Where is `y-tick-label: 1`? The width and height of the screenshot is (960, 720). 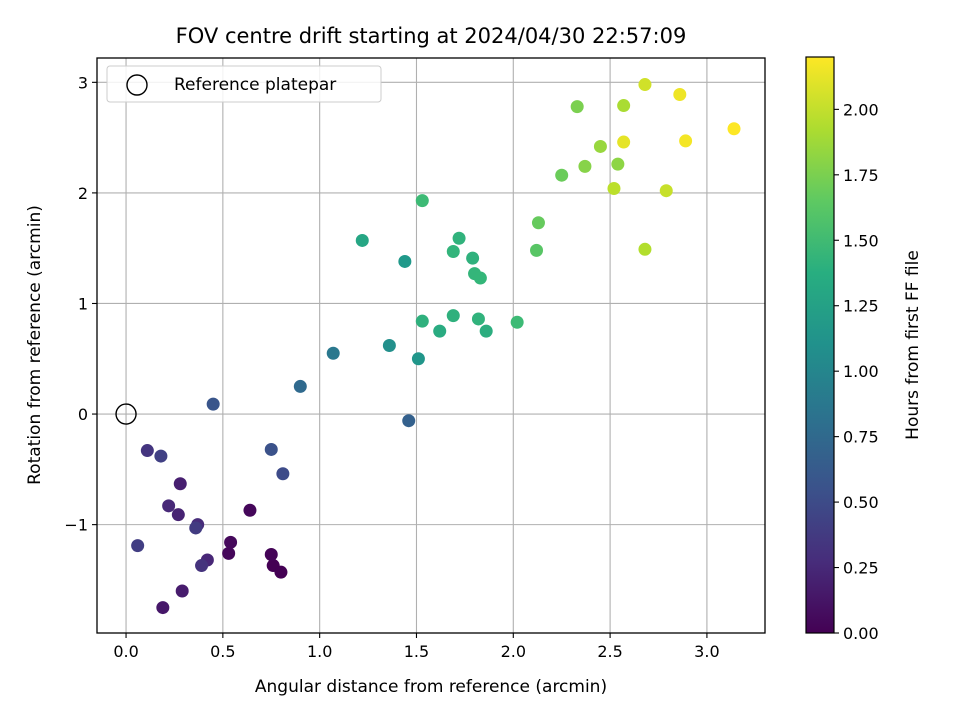
y-tick-label: 1 is located at coordinates (83, 303).